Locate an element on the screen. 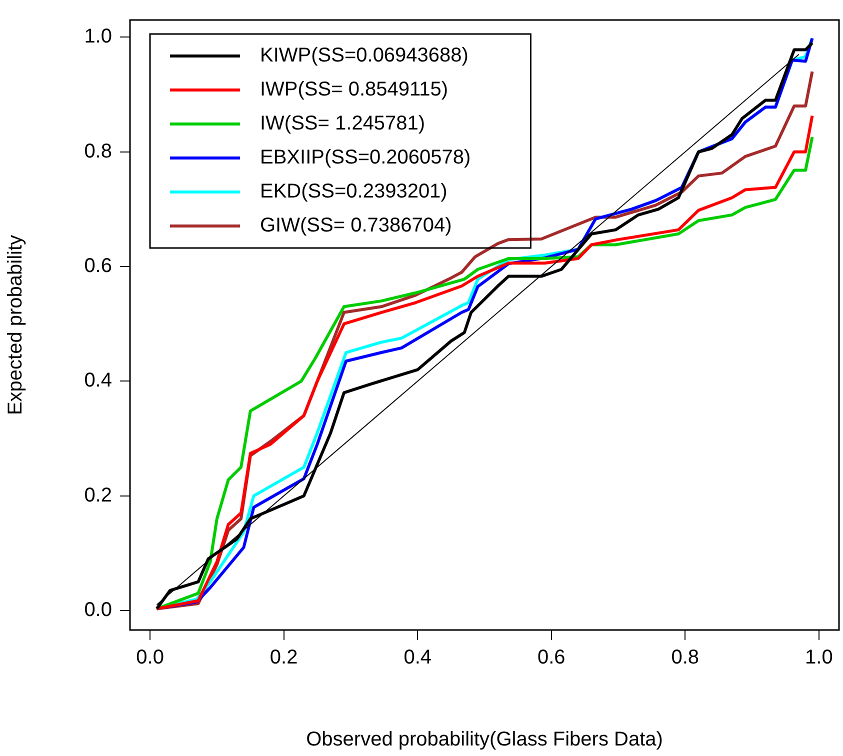 The width and height of the screenshot is (843, 756). y-tick-label: 1.0 is located at coordinates (98, 37).